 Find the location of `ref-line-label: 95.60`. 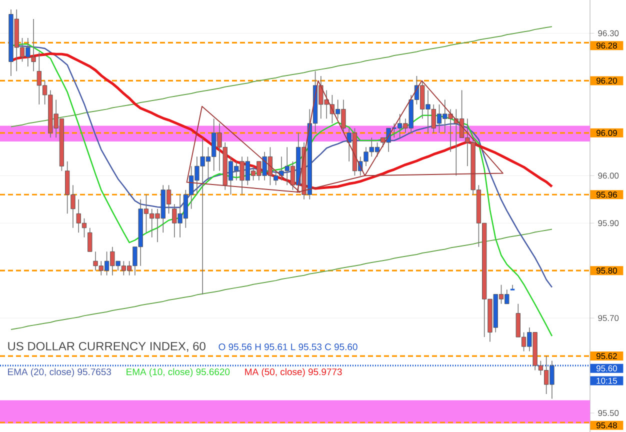

ref-line-label: 95.60 is located at coordinates (606, 368).